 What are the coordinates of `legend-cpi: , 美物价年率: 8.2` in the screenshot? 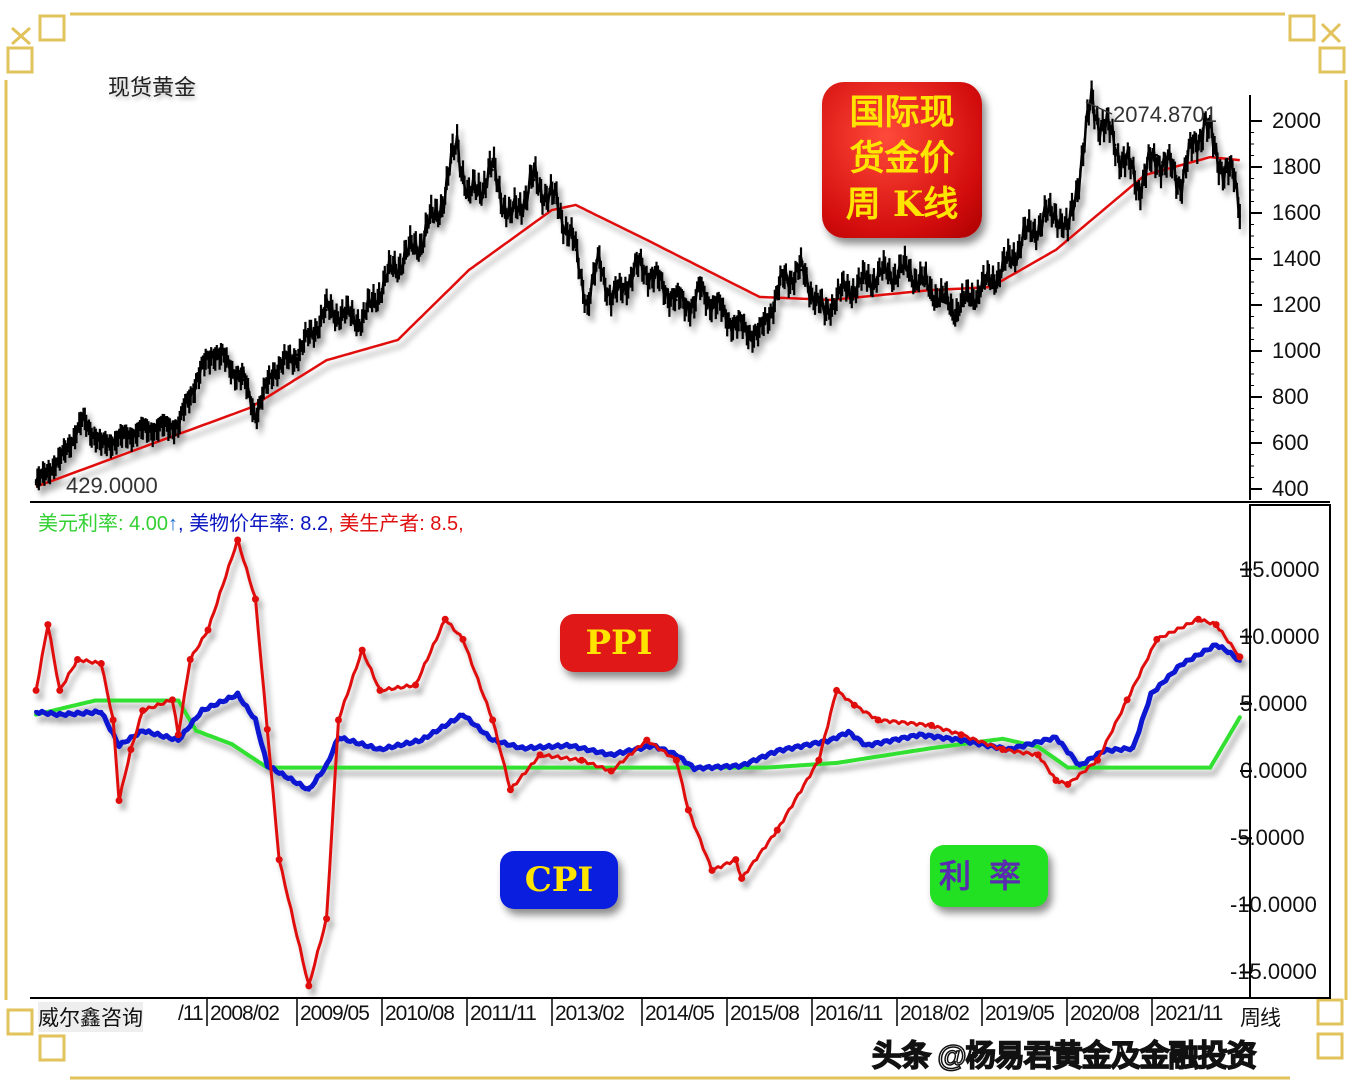 It's located at (253, 524).